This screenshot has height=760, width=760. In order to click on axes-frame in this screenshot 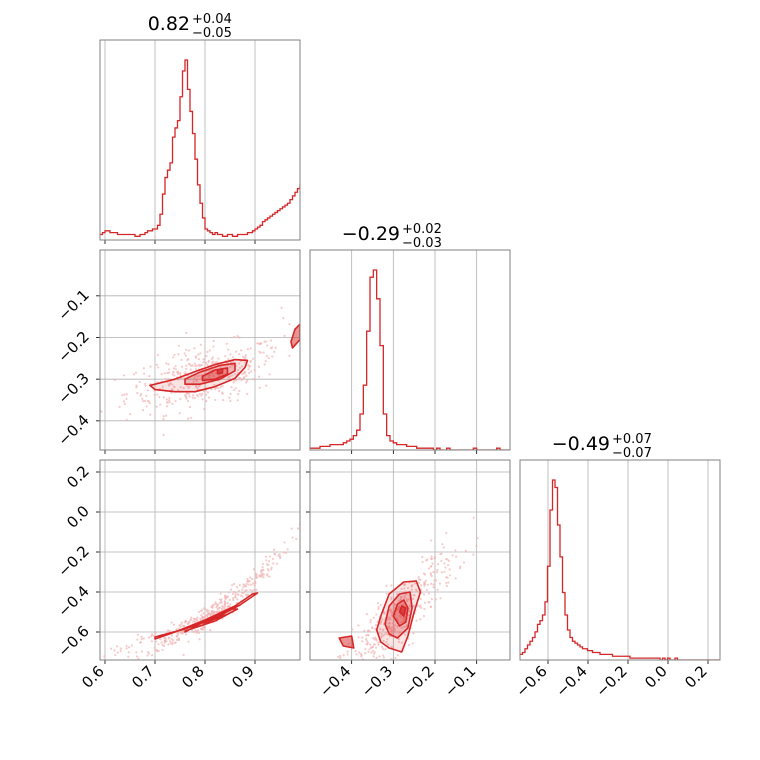, I will do `click(200, 560)`.